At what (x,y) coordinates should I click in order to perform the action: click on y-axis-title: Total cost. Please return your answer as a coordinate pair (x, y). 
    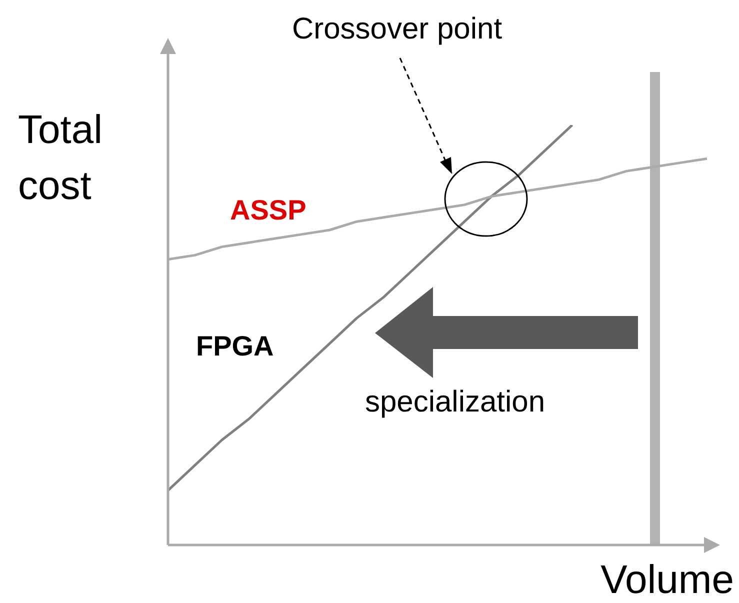
    Looking at the image, I should click on (60, 158).